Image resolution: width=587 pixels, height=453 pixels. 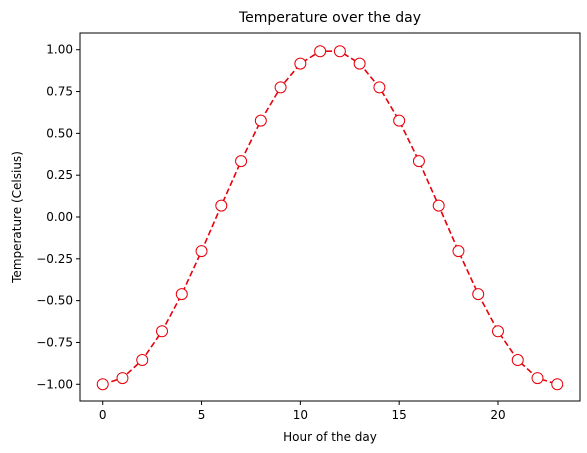 I want to click on y-tick-label: −0.50, so click(x=54, y=301).